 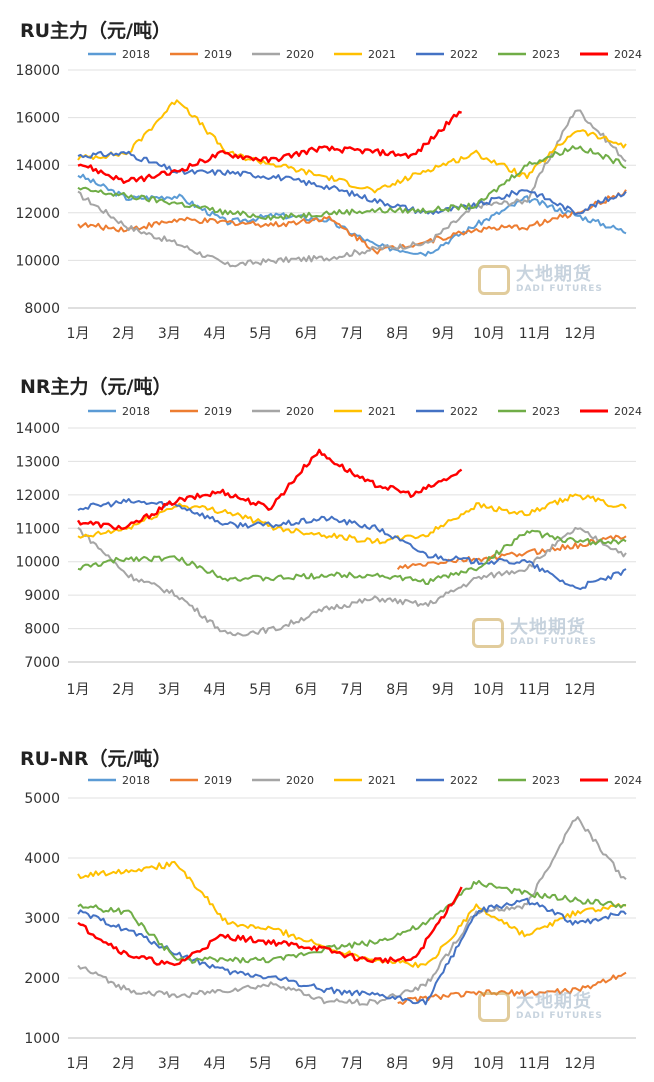 I want to click on watermark-en: DADI FUTURES, so click(x=559, y=288).